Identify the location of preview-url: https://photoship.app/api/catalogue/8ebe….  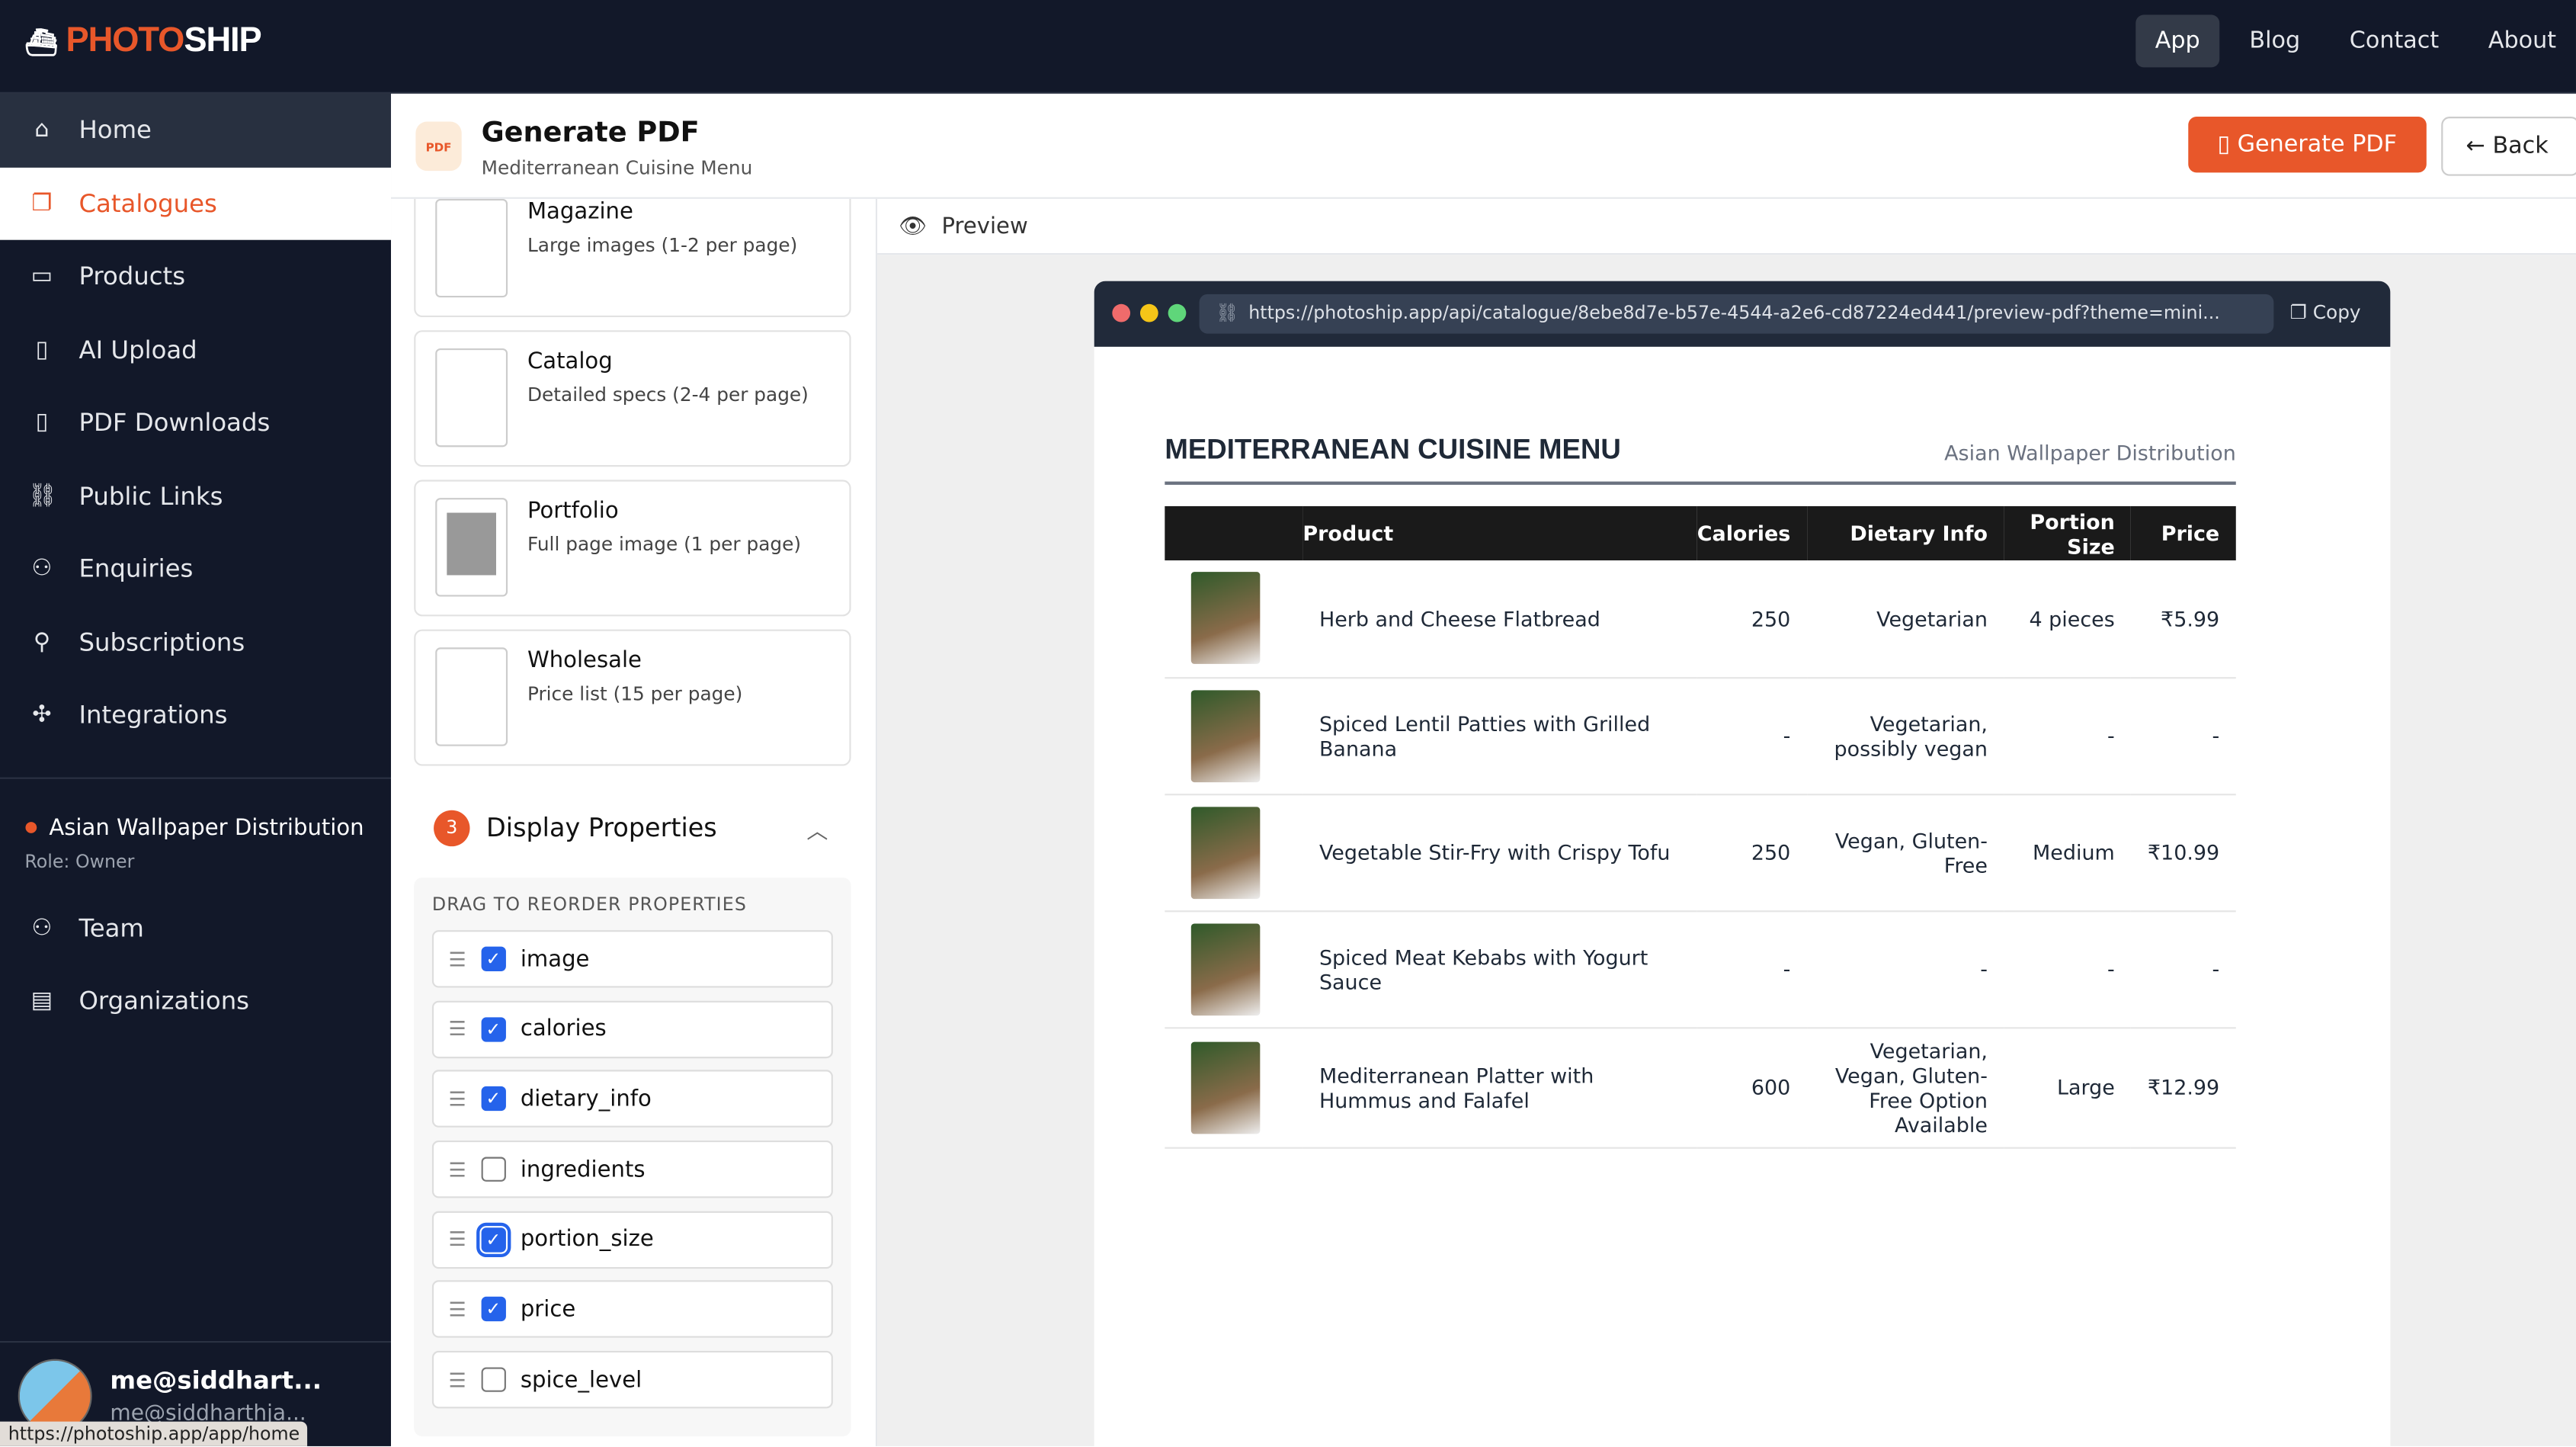
(1736, 314).